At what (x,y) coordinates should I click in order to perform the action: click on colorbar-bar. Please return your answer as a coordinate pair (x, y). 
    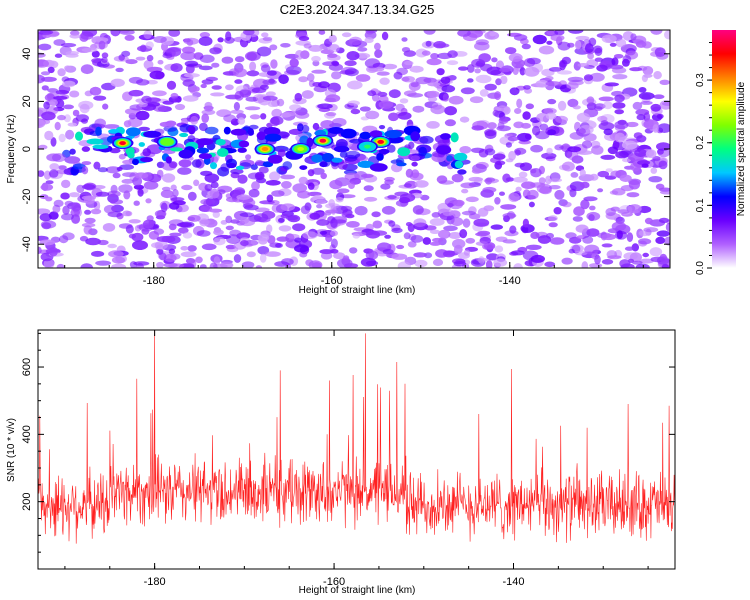
    Looking at the image, I should click on (724, 149).